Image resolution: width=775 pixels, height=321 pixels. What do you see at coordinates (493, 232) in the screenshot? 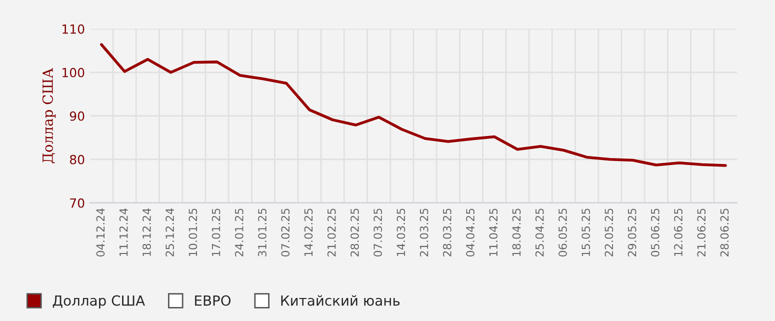
I see `x-tick-label: 11.04.25` at bounding box center [493, 232].